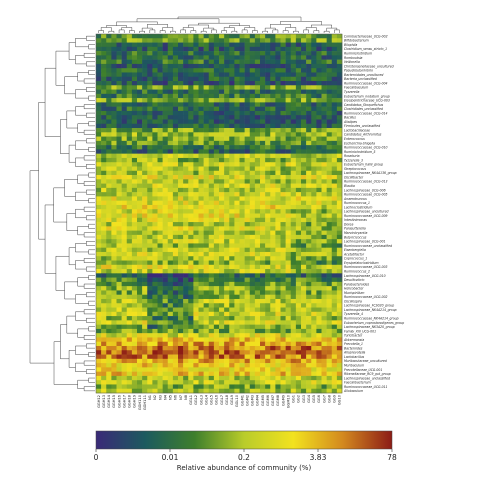 Image resolution: width=484 pixels, height=500 pixels. What do you see at coordinates (353, 391) in the screenshot?
I see `row-label: Allobaculum` at bounding box center [353, 391].